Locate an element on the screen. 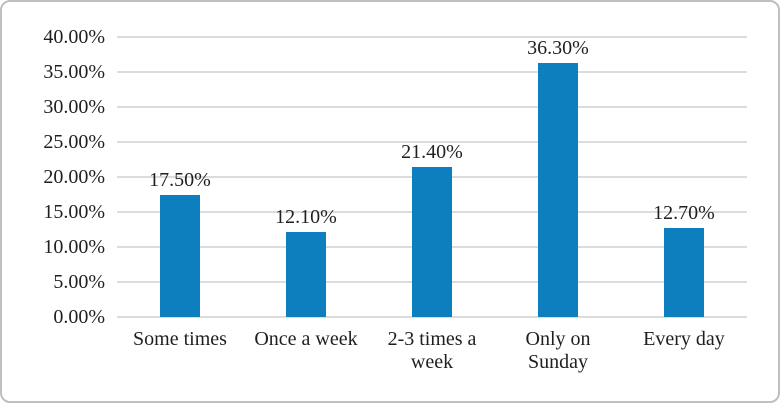  x-category-label: 2-3 times a week is located at coordinates (432, 350).